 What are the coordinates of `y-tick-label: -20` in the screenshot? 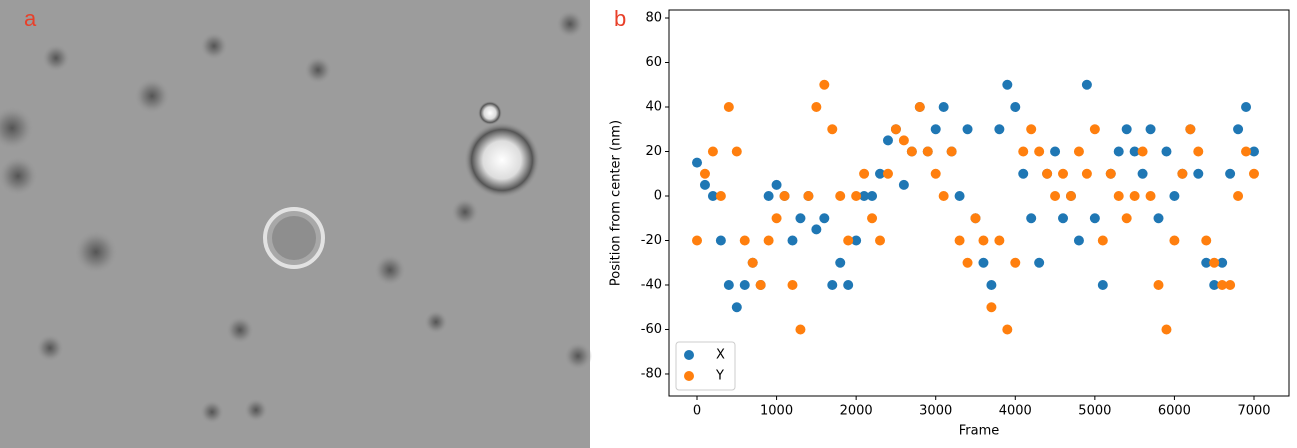 It's located at (651, 240).